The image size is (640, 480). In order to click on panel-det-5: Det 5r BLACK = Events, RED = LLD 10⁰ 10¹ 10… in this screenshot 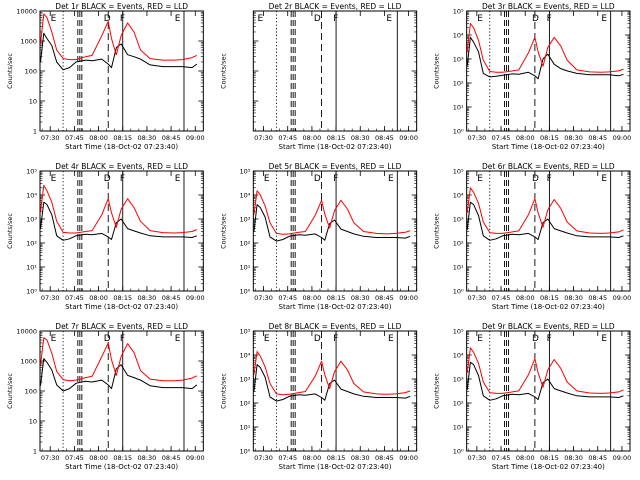, I will do `click(318, 236)`.